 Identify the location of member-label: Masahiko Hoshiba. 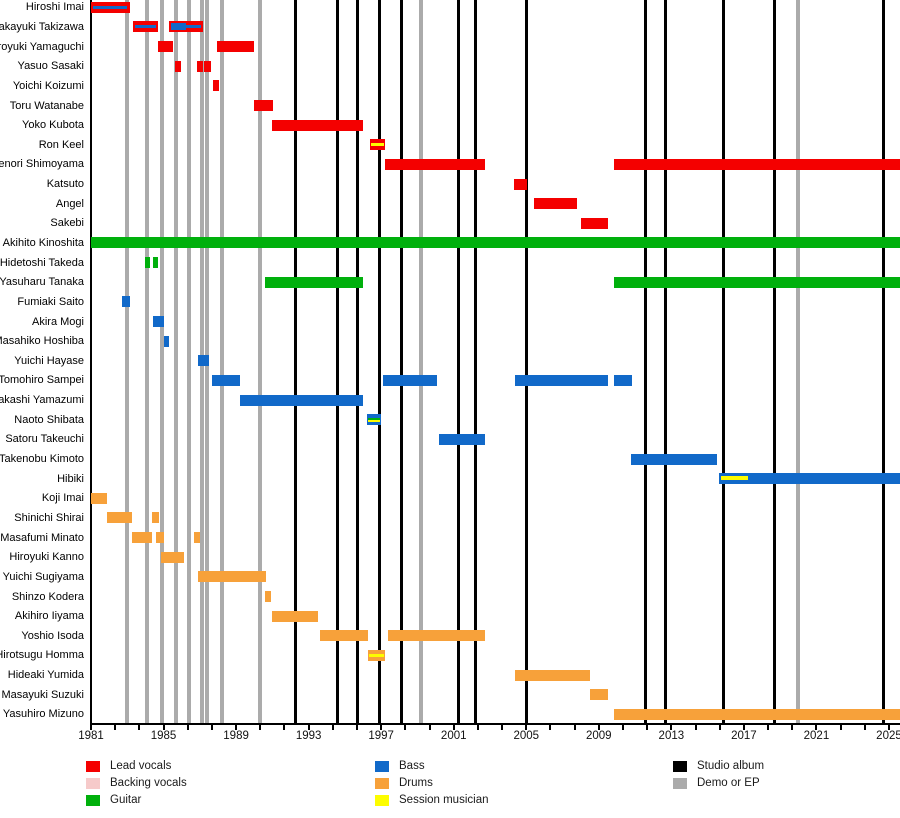
(42, 341).